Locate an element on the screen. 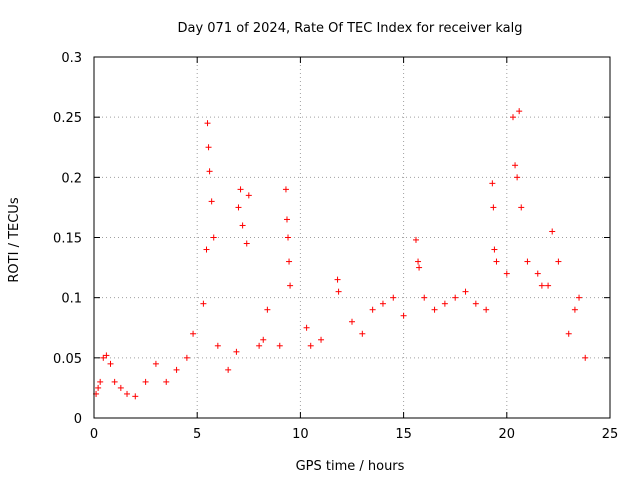  x-tick-label: 15 is located at coordinates (403, 434).